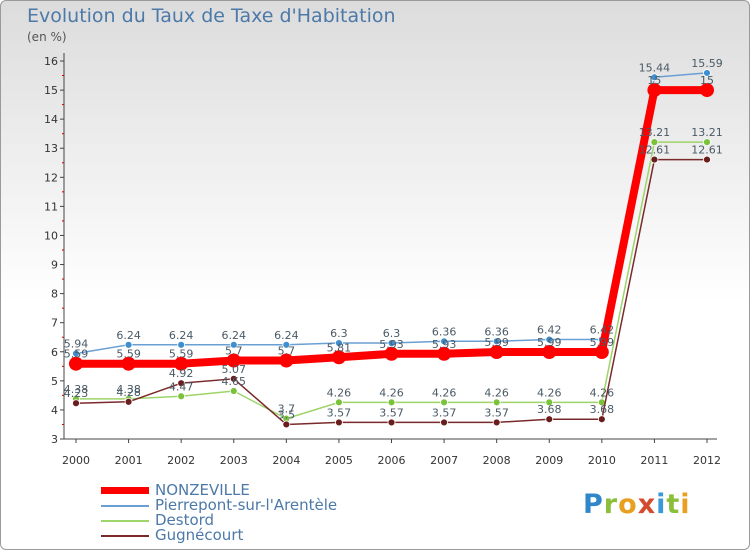 This screenshot has width=750, height=550. Describe the element at coordinates (54, 323) in the screenshot. I see `y-tick-label: 7` at that location.